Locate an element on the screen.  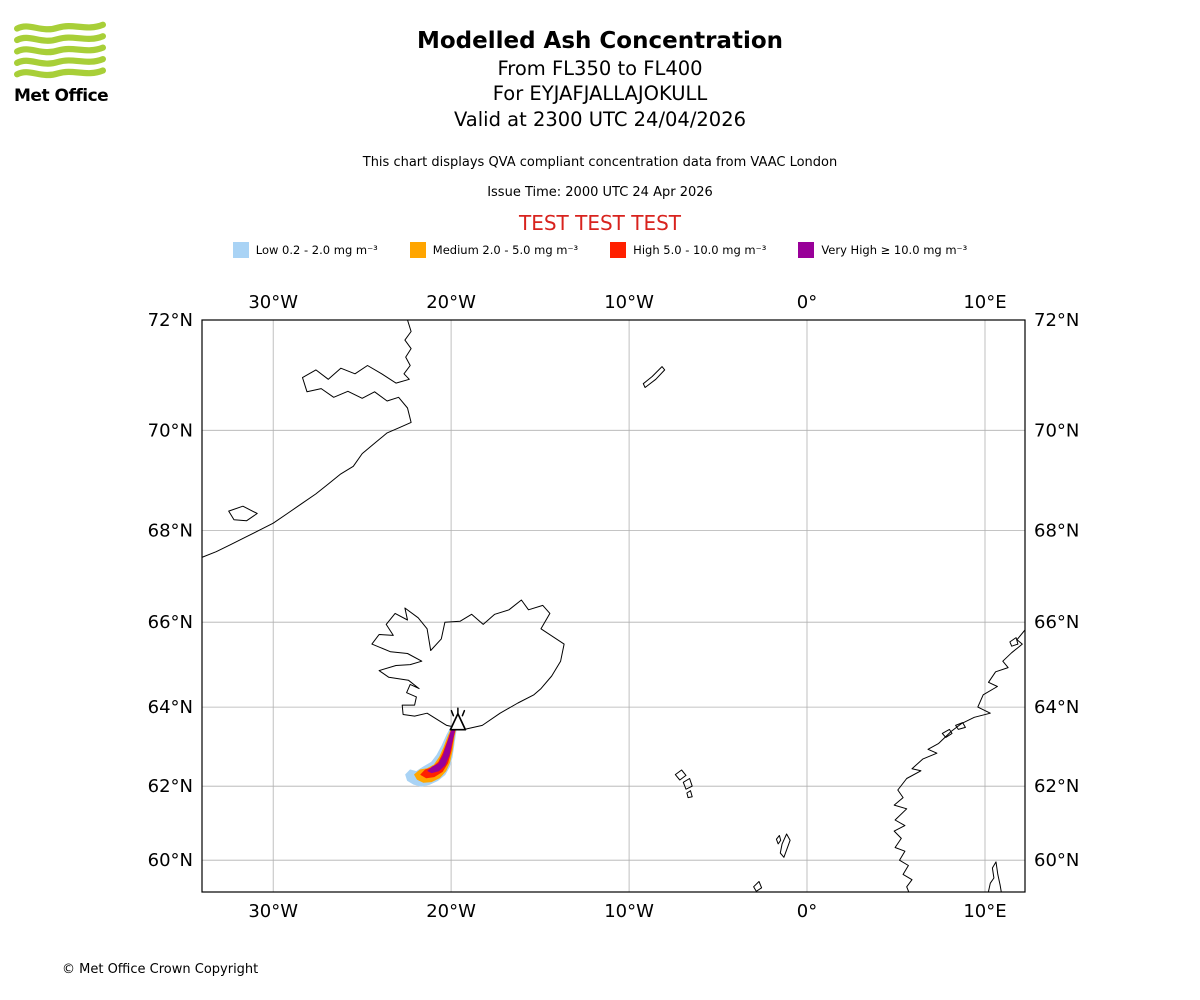
lat-label-right: 60°N is located at coordinates (1056, 860).